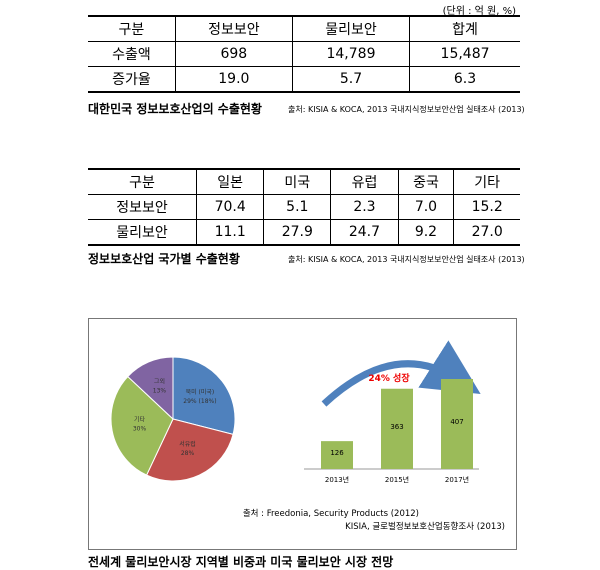 This screenshot has width=600, height=570. I want to click on table-cell: 14,789, so click(351, 54).